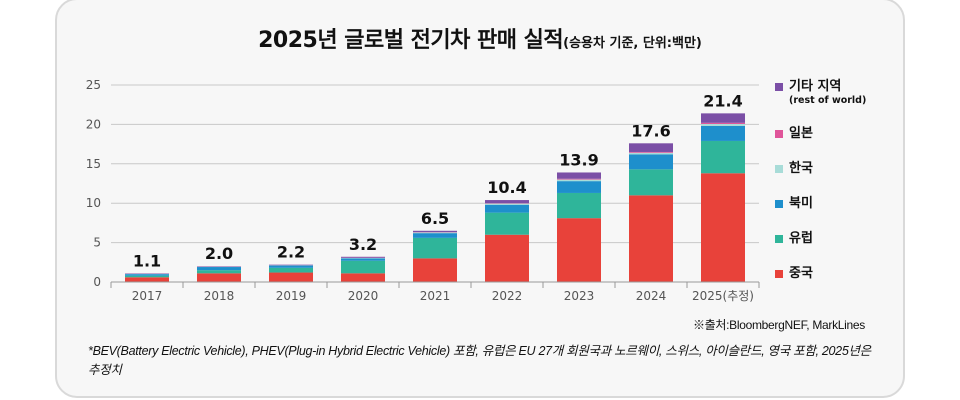 The height and width of the screenshot is (400, 960). I want to click on total-label: 17.6, so click(650, 130).